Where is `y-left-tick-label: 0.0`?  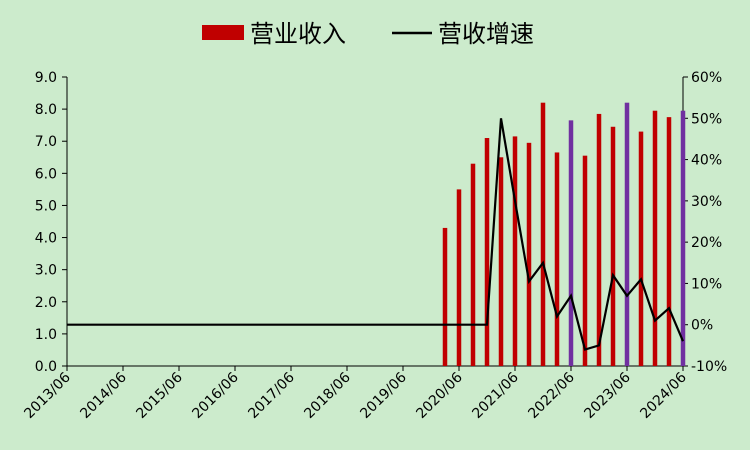 y-left-tick-label: 0.0 is located at coordinates (46, 367).